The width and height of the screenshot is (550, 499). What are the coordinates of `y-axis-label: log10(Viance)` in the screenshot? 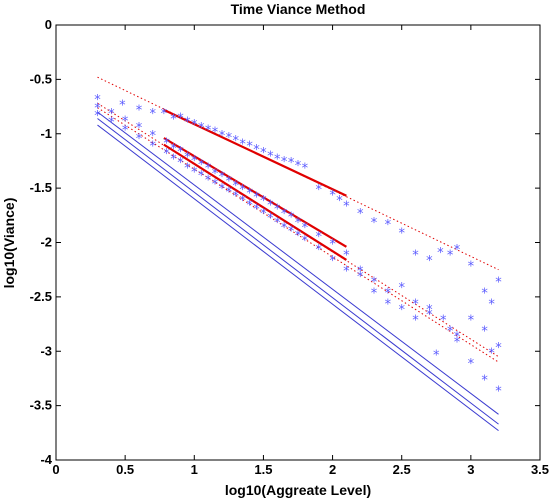 It's located at (9, 243).